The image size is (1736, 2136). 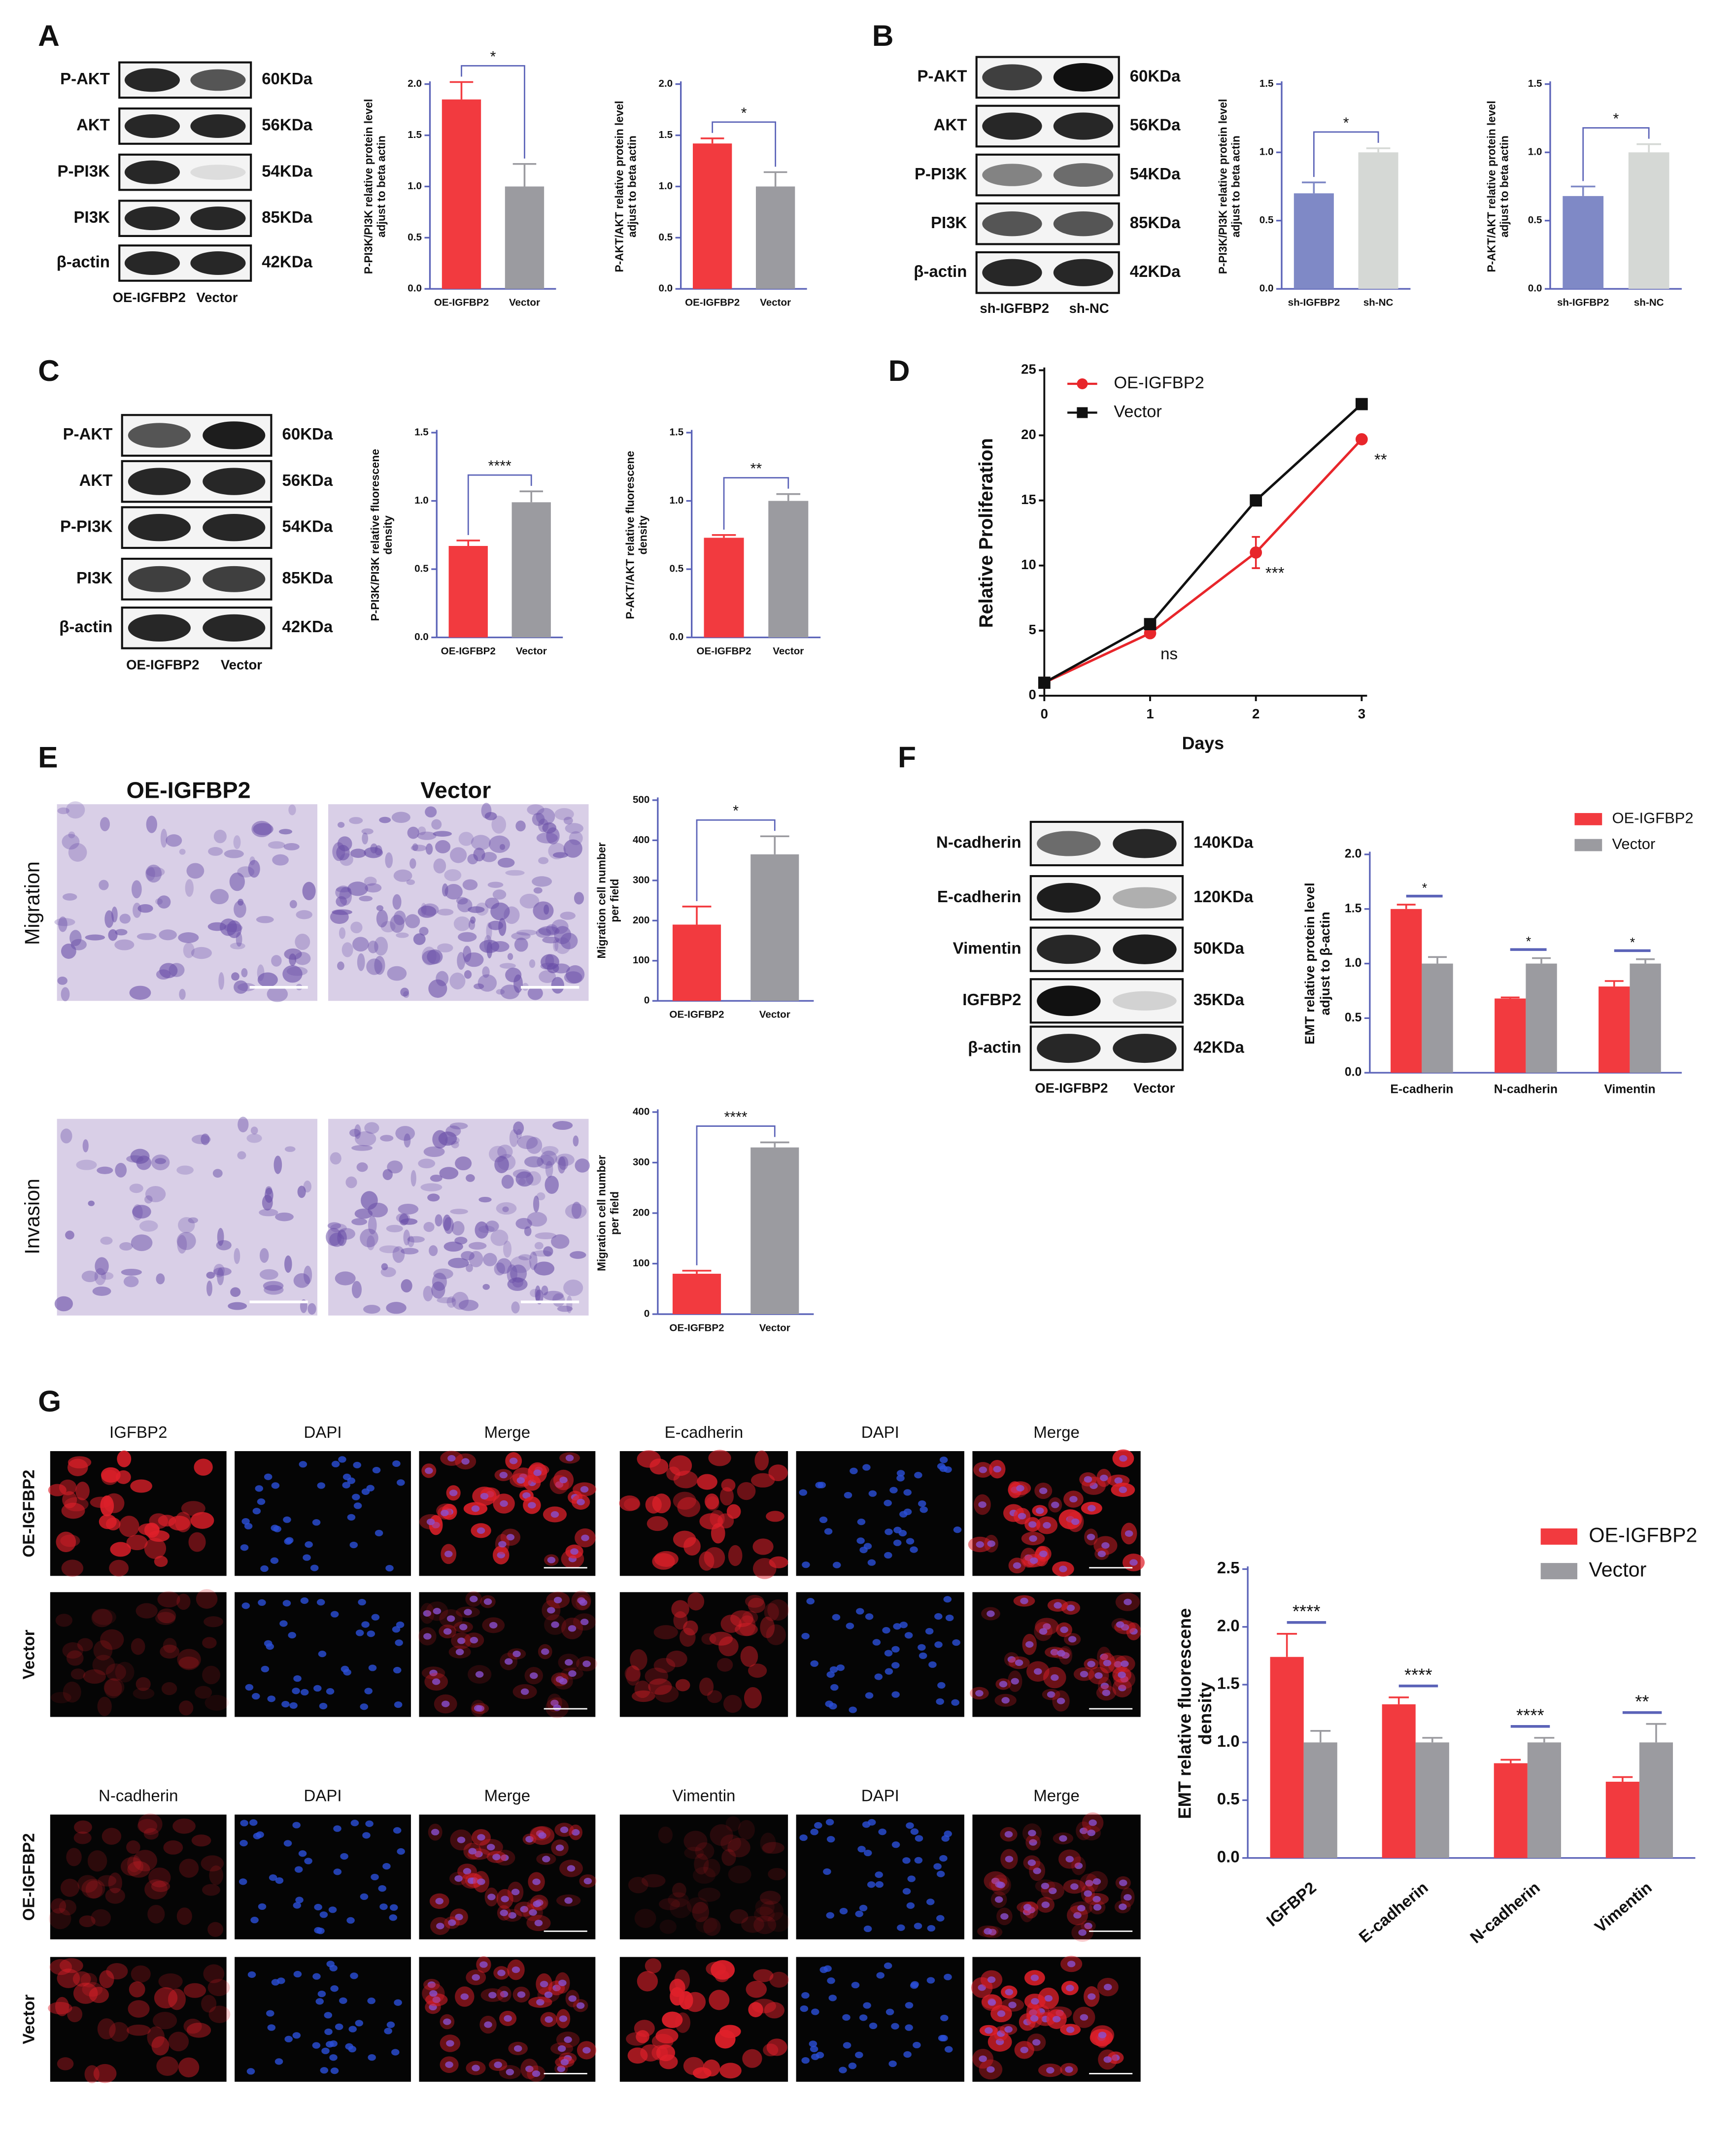 I want to click on y-tick-label: 0.0, so click(x=1266, y=289).